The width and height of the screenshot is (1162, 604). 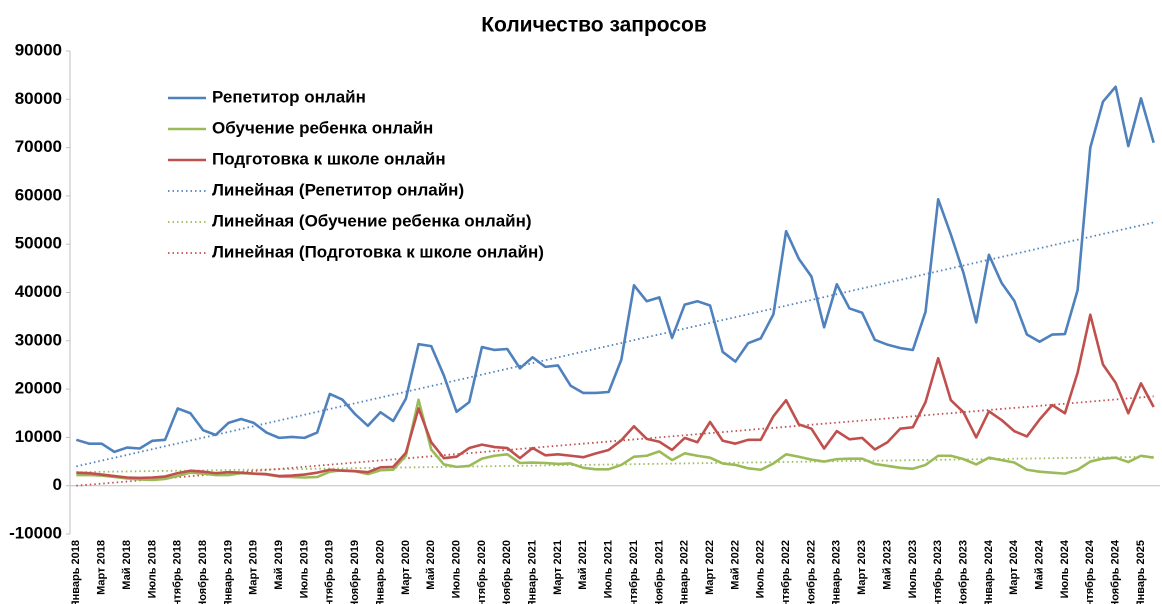 I want to click on y-tick-label: 50000, so click(x=38, y=243).